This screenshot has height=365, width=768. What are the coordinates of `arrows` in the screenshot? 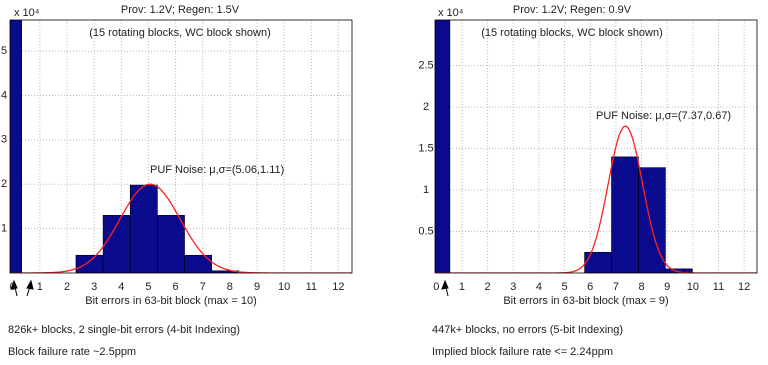 It's located at (229, 288).